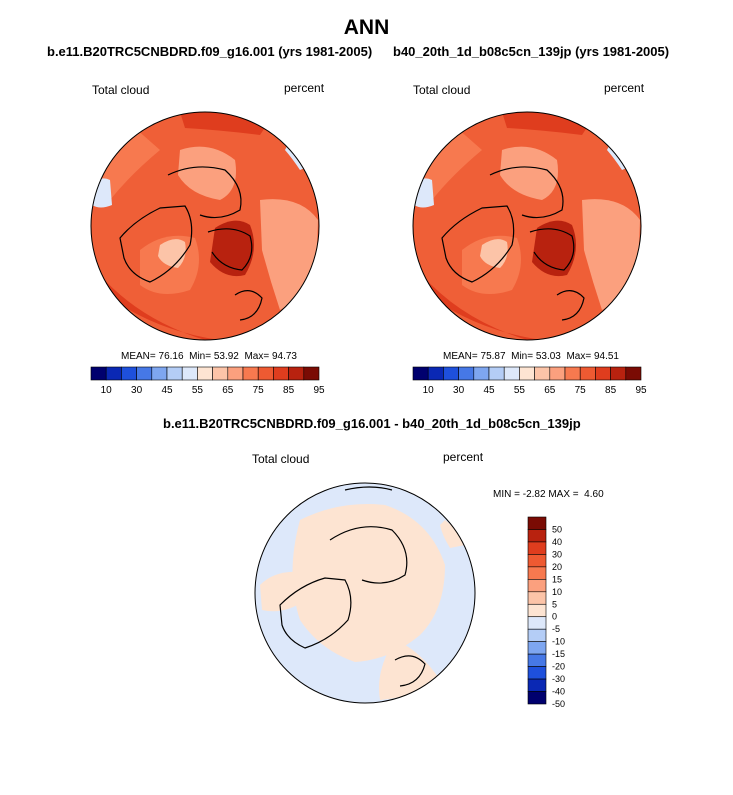 This screenshot has width=733, height=795. What do you see at coordinates (558, 642) in the screenshot?
I see `colorbar-diff-tick-label: -10` at bounding box center [558, 642].